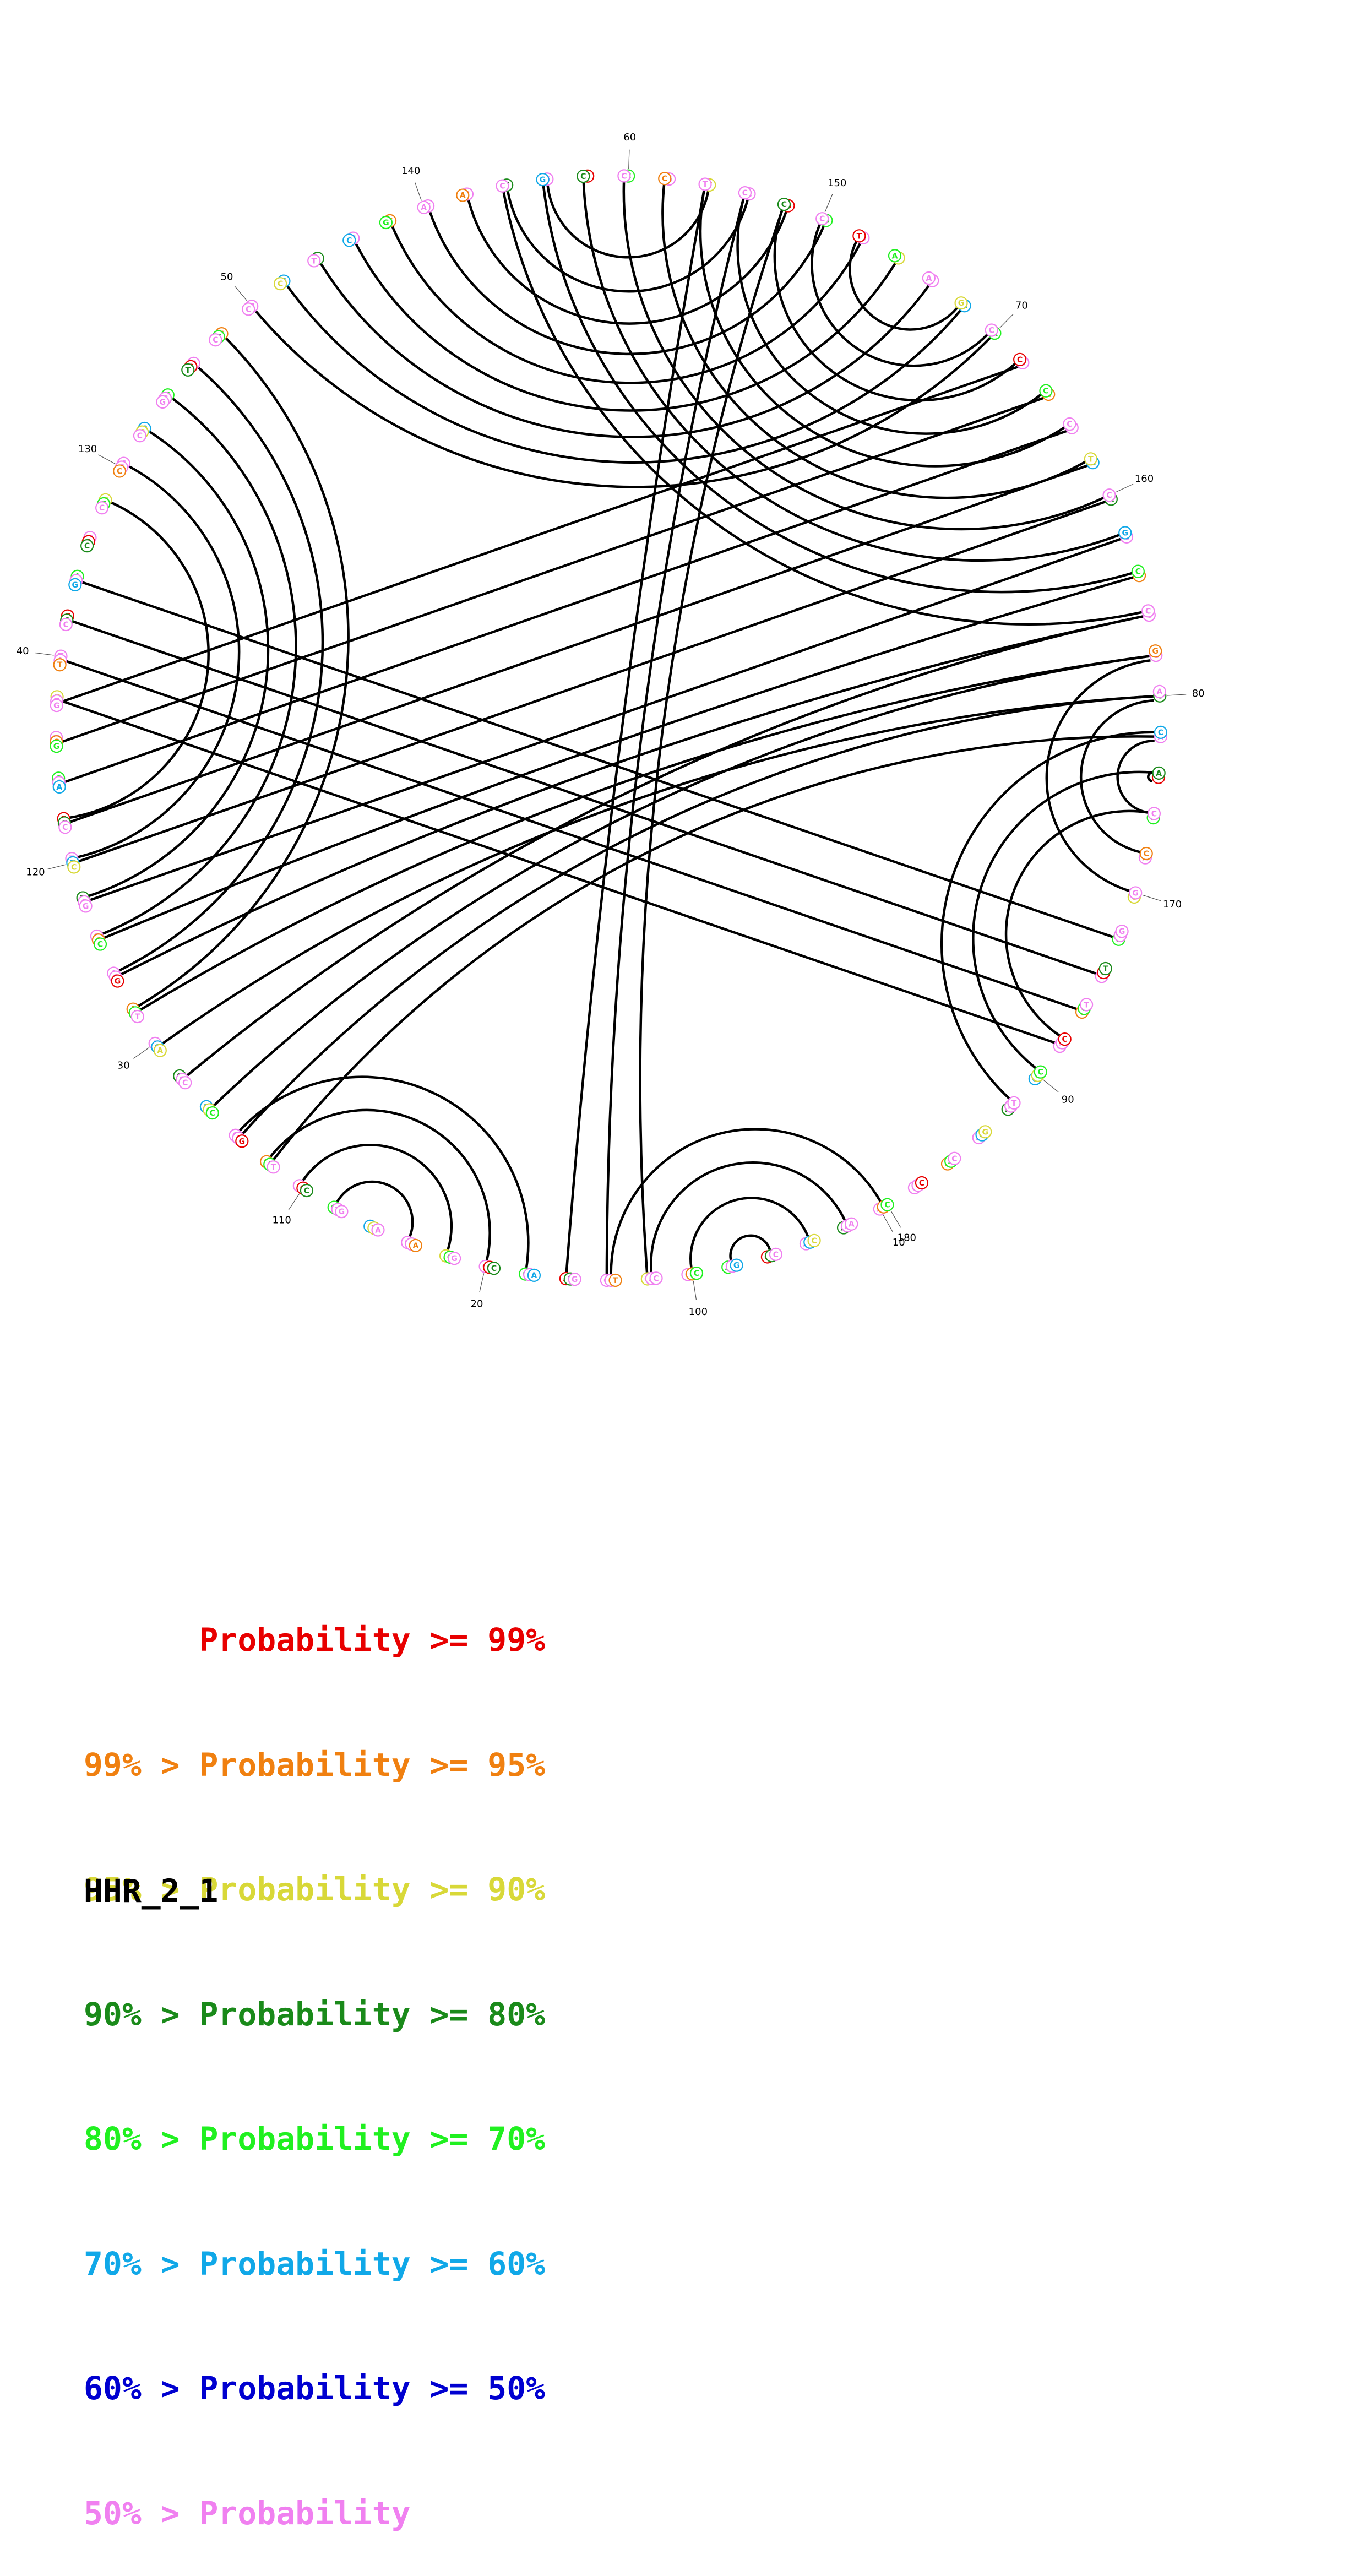  I want to click on legend-row-plow: 50% > Probability, so click(247, 2513).